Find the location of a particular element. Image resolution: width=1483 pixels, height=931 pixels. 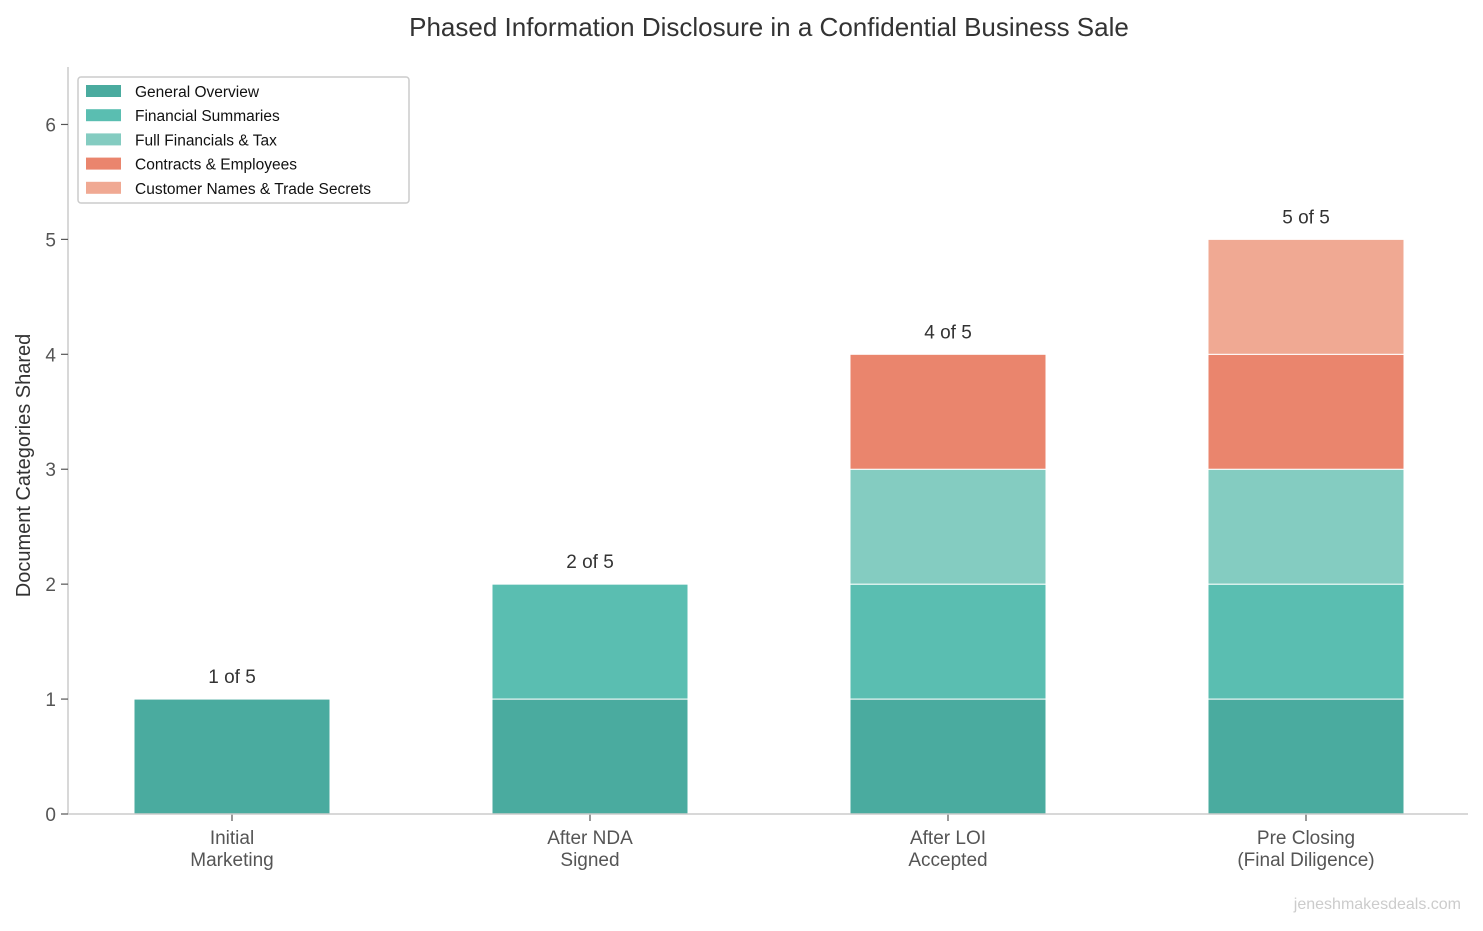

legend-label: Customer Names & Trade Secrets is located at coordinates (253, 189).